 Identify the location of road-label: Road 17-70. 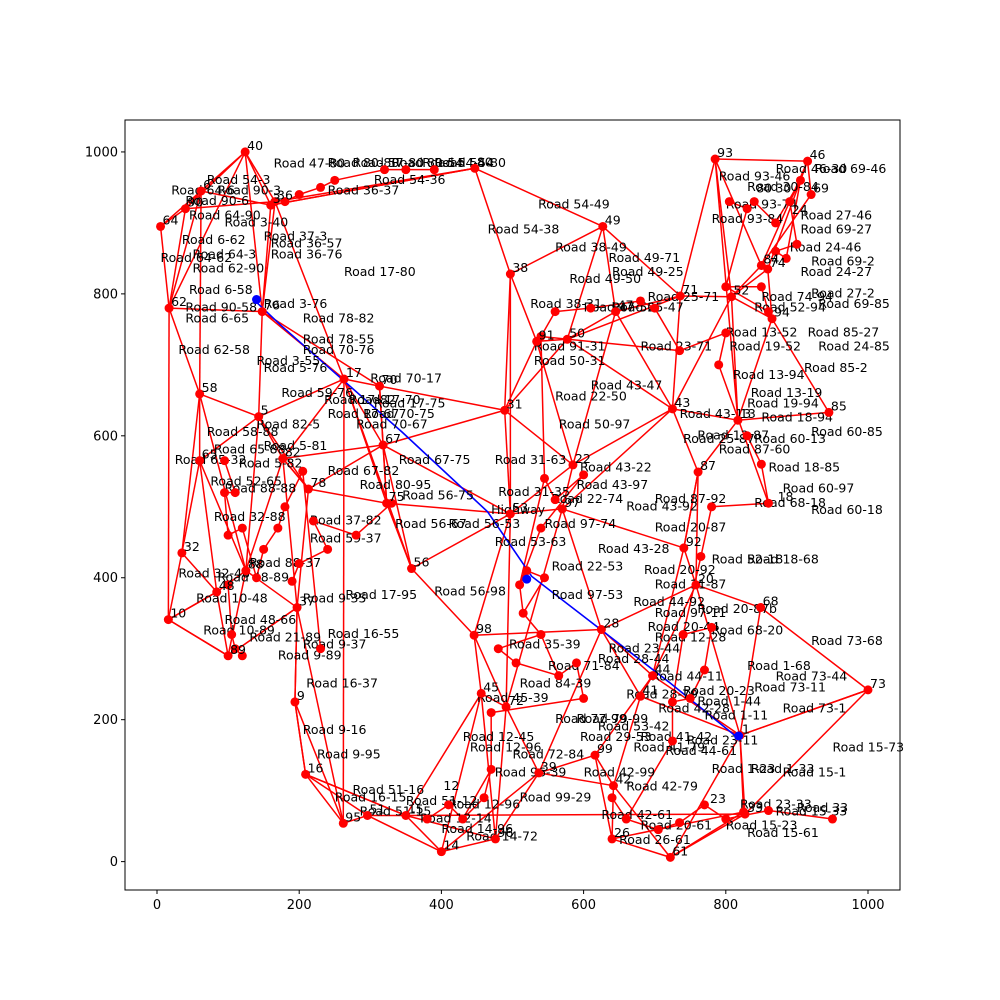
(385, 399).